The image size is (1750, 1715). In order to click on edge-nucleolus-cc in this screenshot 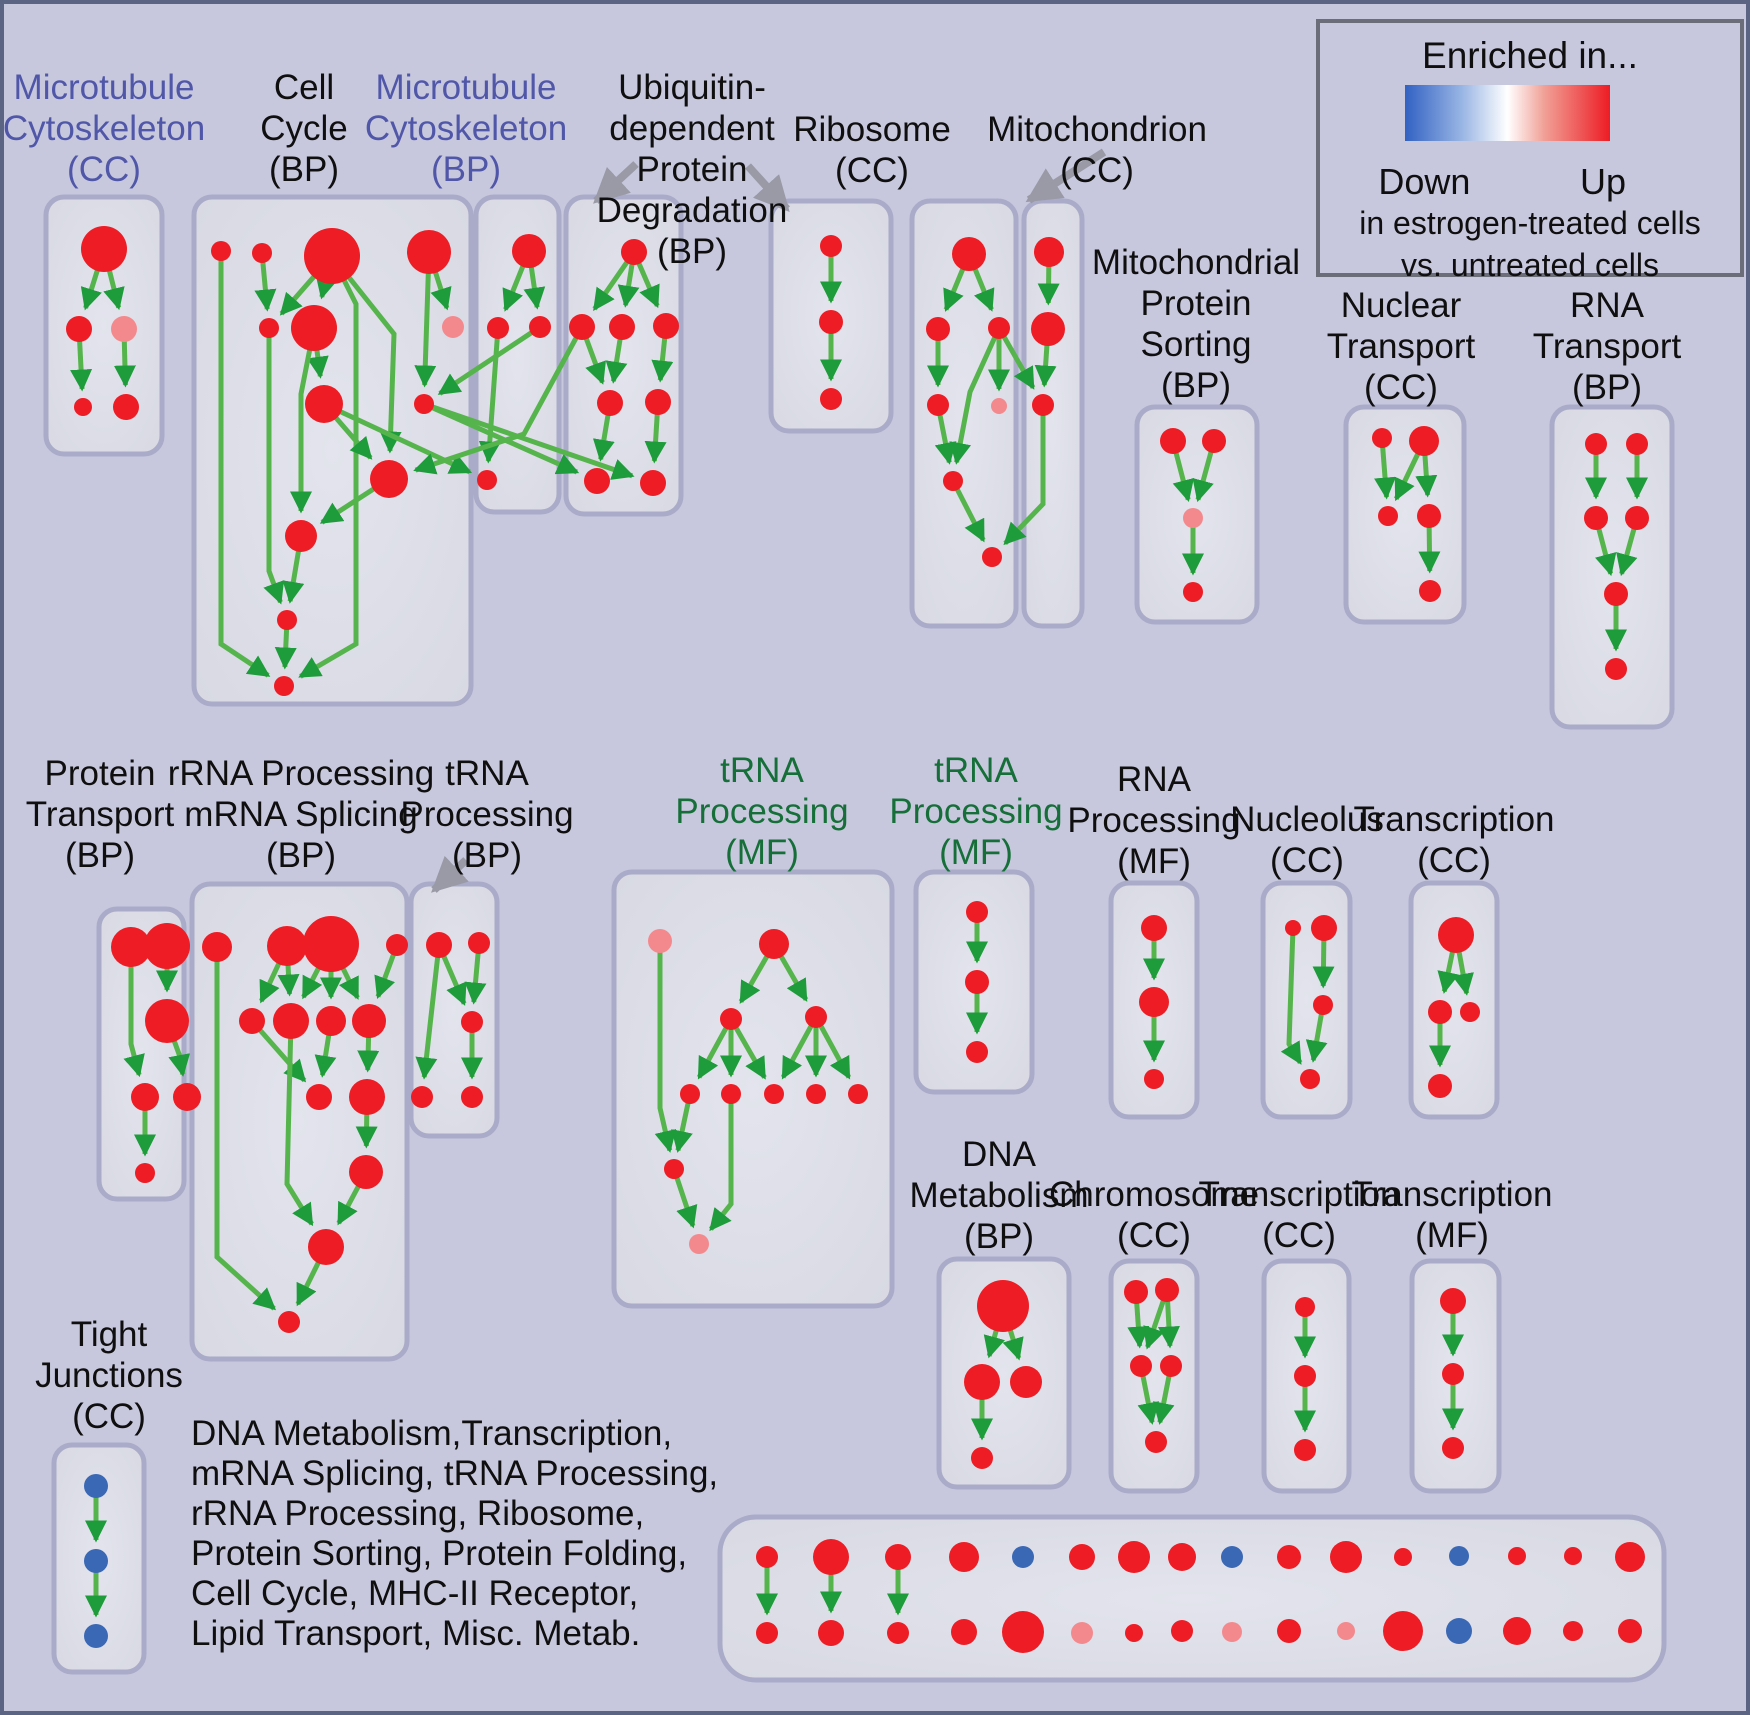, I will do `click(1291, 996)`.